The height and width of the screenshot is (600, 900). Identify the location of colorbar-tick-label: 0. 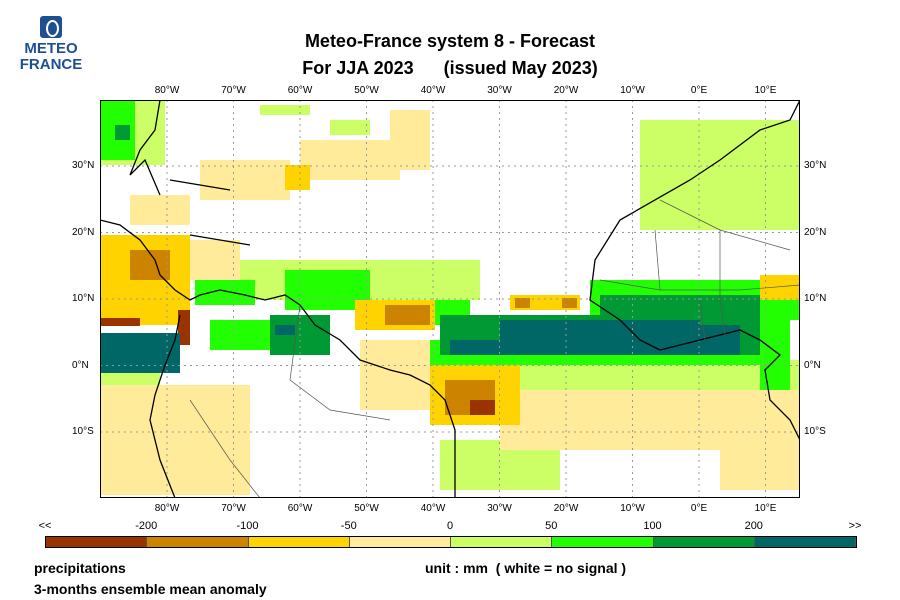
(450, 526).